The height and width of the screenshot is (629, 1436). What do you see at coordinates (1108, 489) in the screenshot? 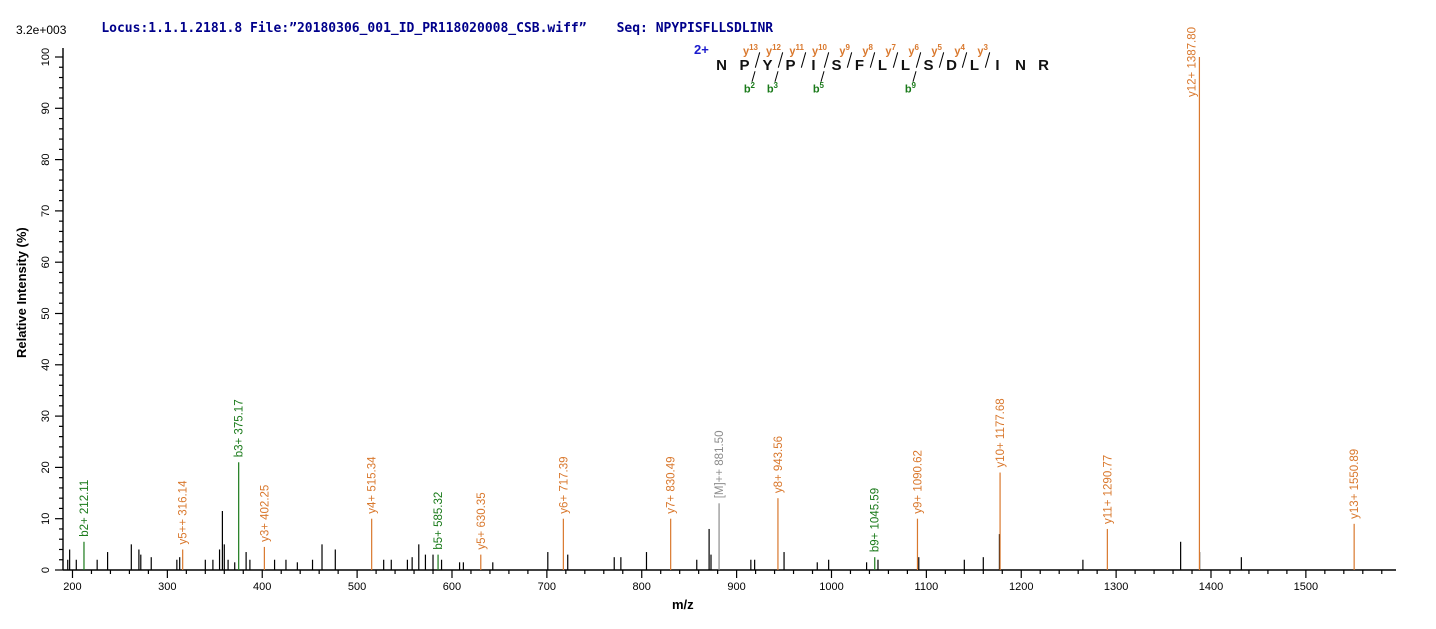
I see `peak-label: y11+ 1290.77` at bounding box center [1108, 489].